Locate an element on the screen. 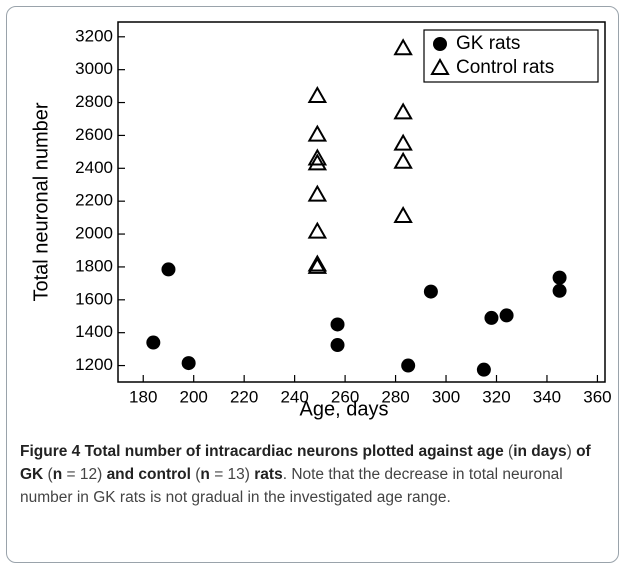  caption-part: rats is located at coordinates (268, 474).